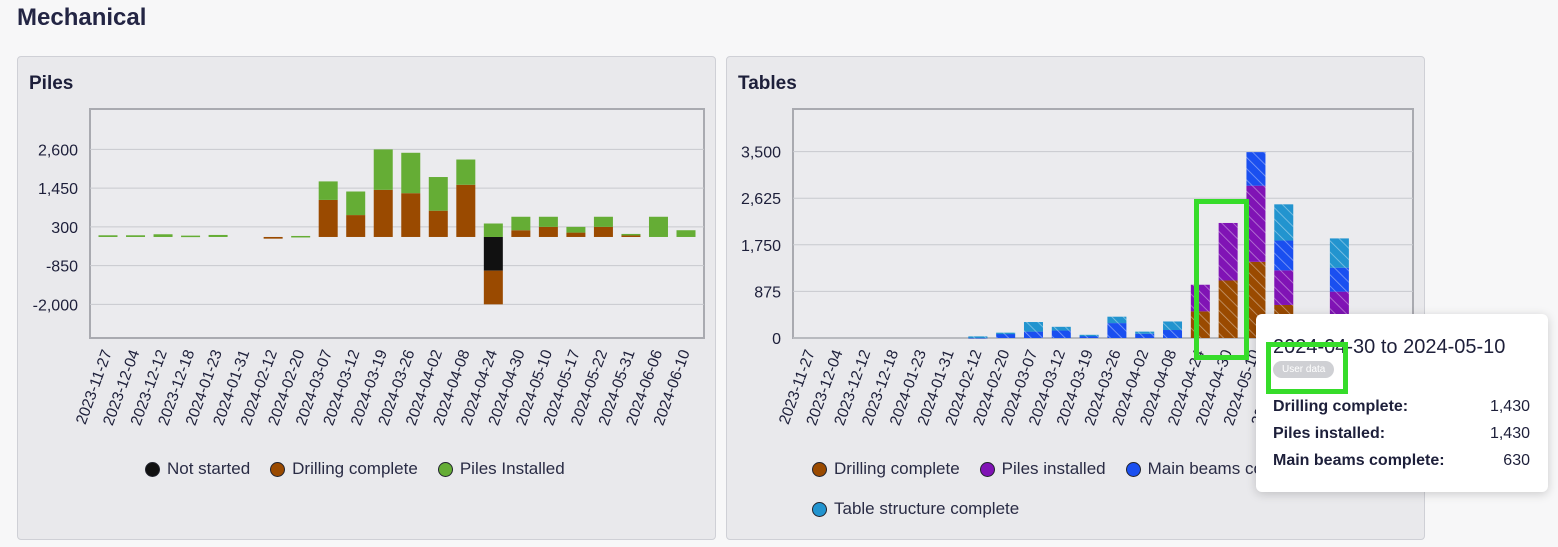  I want to click on y-tick-label: 0, so click(776, 339).